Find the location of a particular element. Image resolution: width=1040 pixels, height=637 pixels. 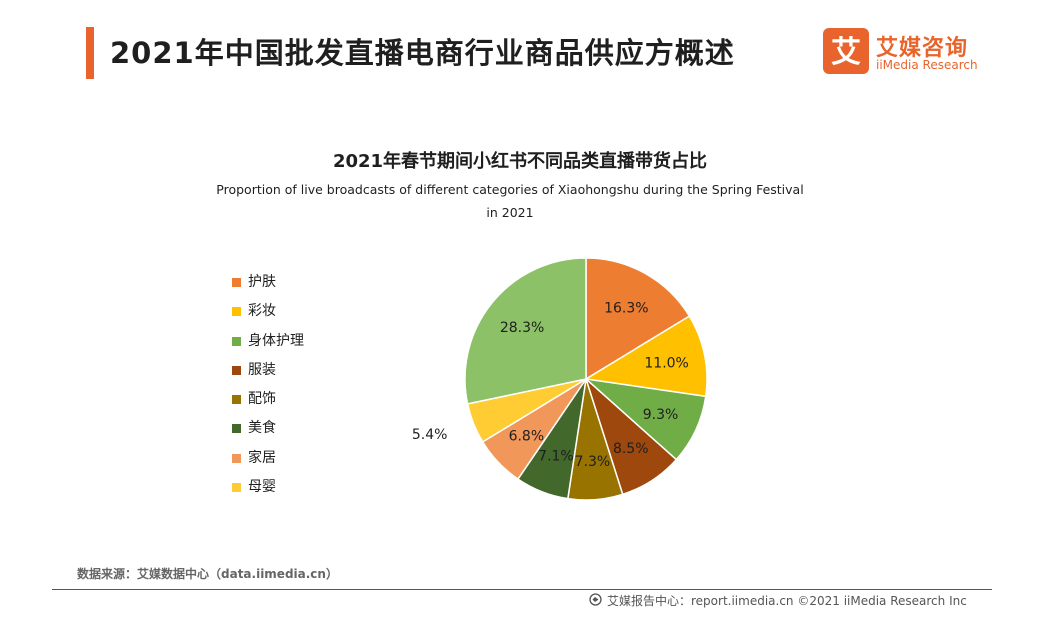

report-center-icon is located at coordinates (595, 599).